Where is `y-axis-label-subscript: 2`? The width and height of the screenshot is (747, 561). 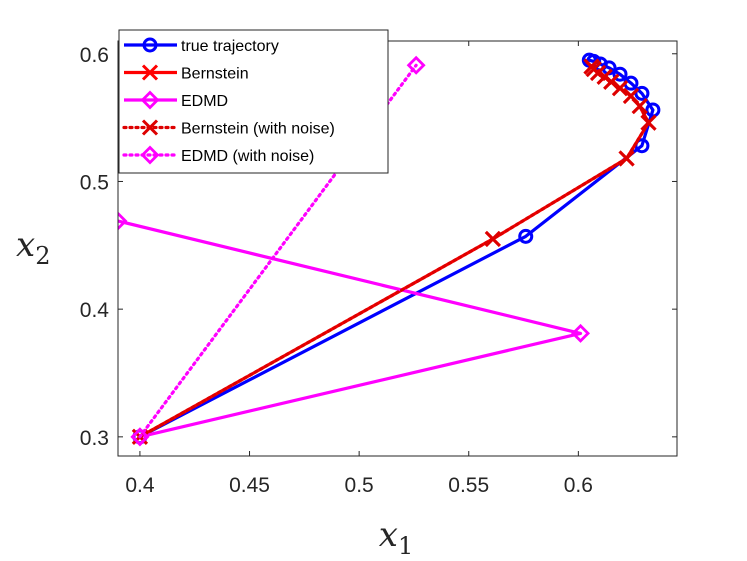
y-axis-label-subscript: 2 is located at coordinates (42, 256).